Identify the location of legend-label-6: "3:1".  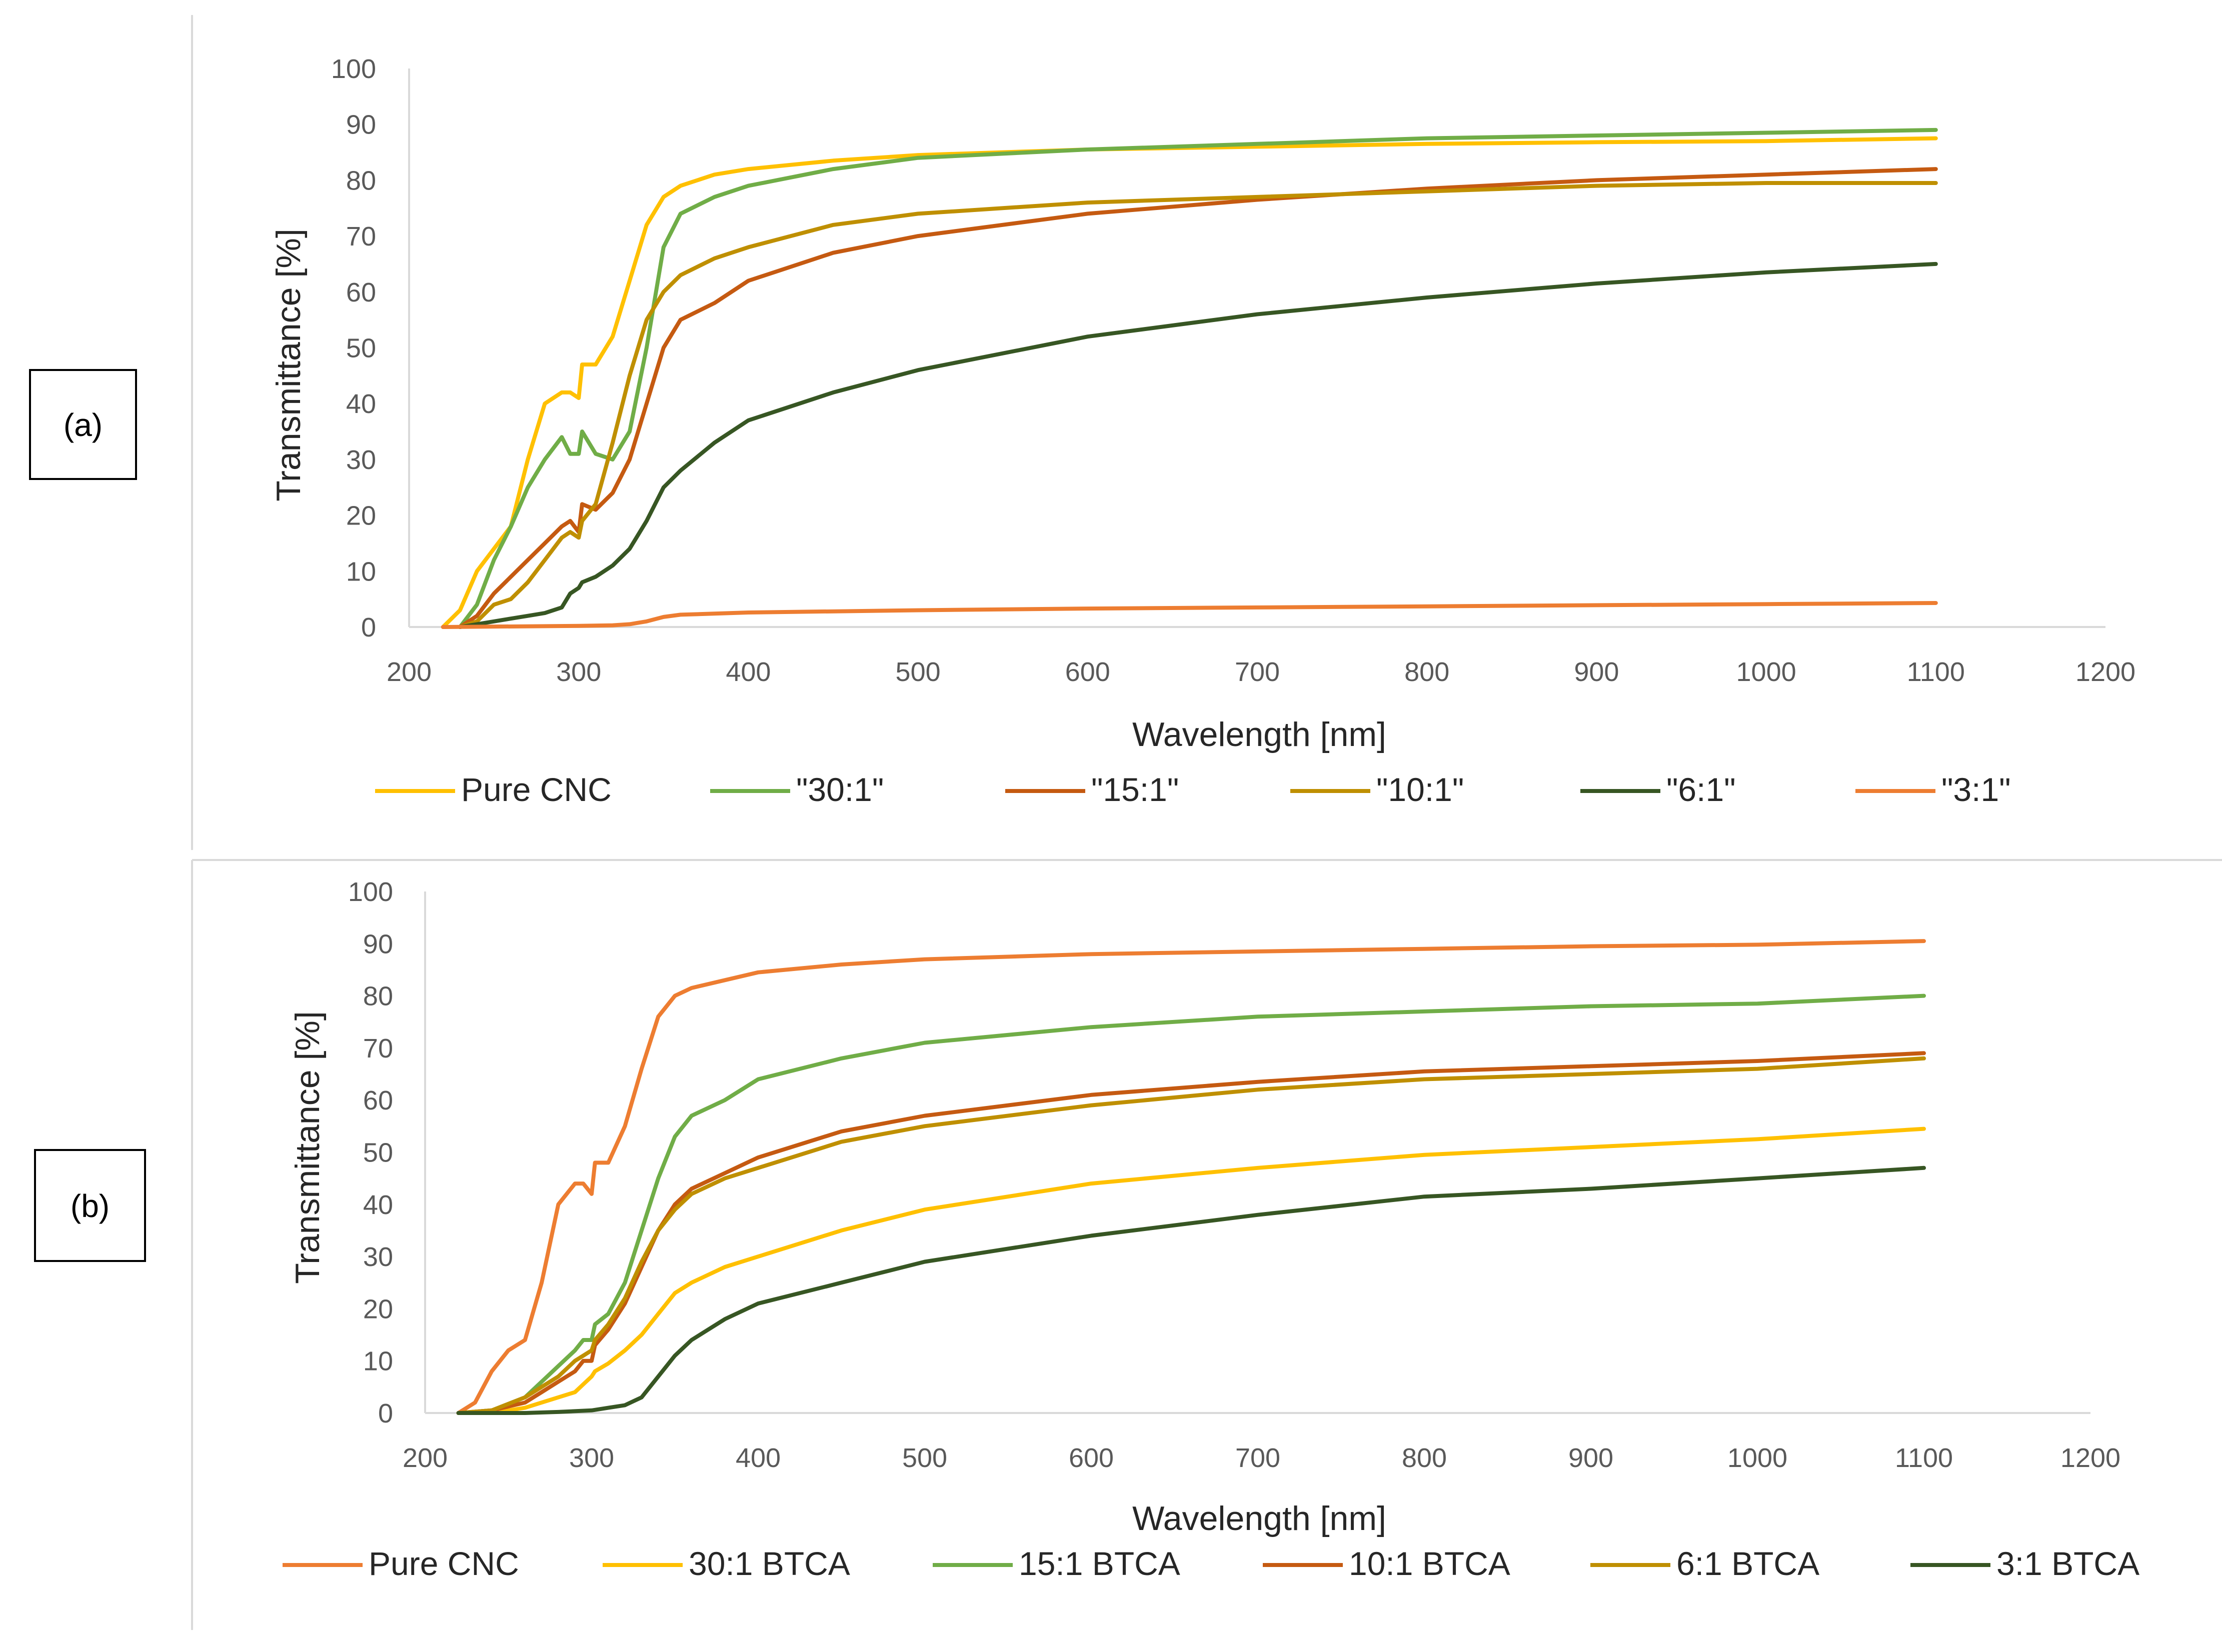
(1976, 789).